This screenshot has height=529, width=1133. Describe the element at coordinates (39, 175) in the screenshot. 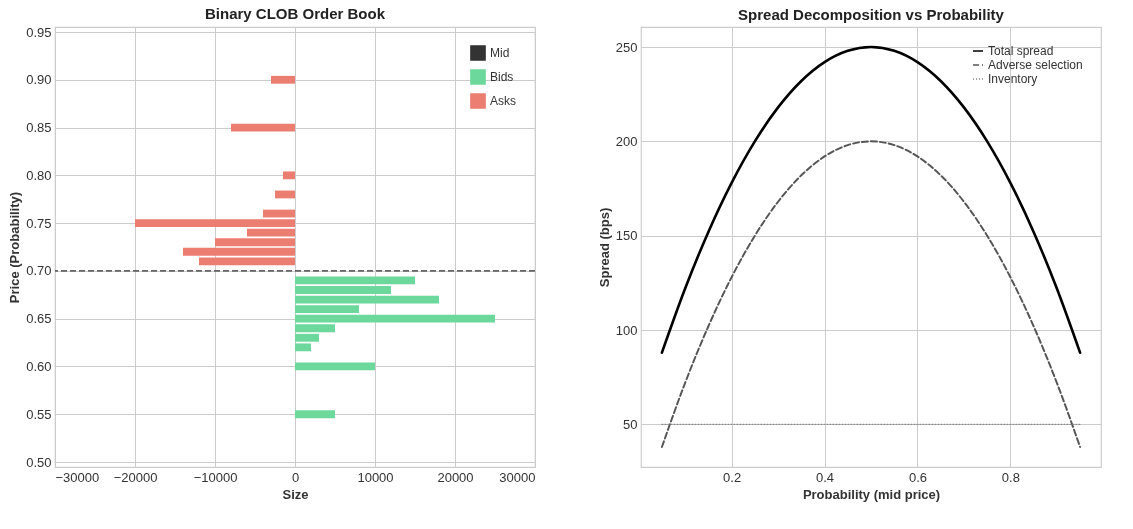

I see `y-tick-label: 0.80` at that location.